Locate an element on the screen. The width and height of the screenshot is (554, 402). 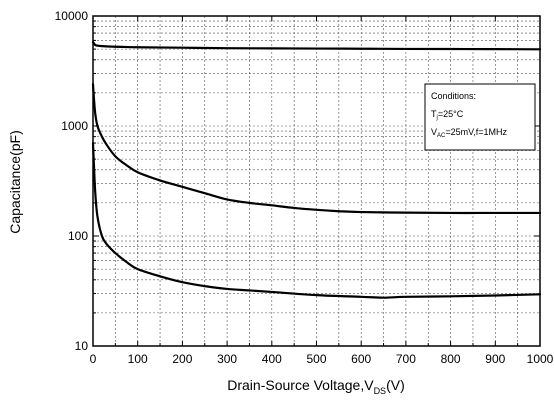
x-tick-label: 700 is located at coordinates (406, 359).